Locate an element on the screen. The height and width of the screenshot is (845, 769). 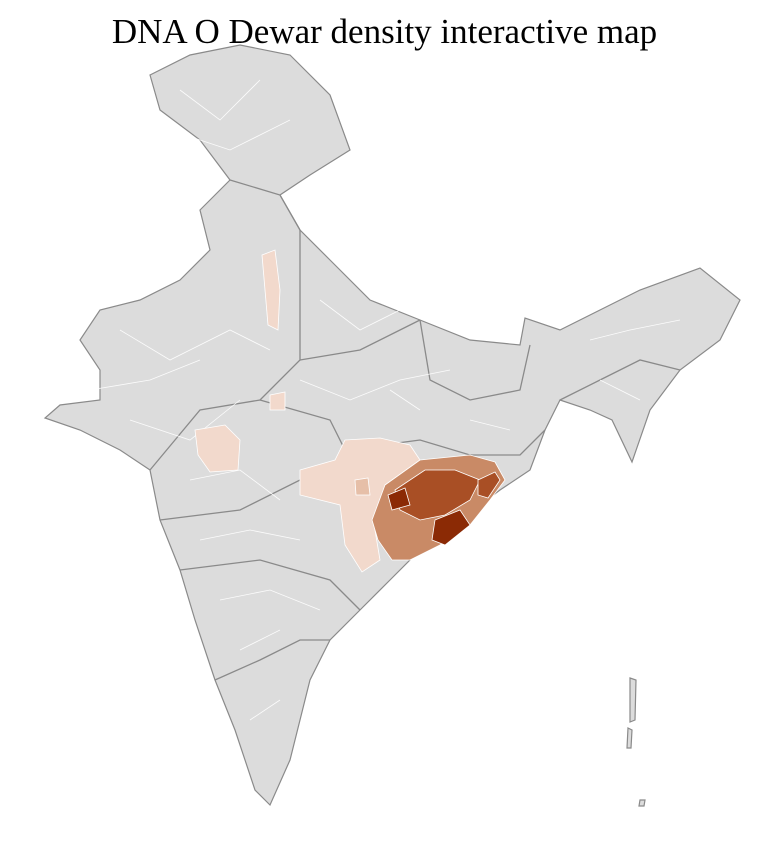
region-high is located at coordinates (437, 495).